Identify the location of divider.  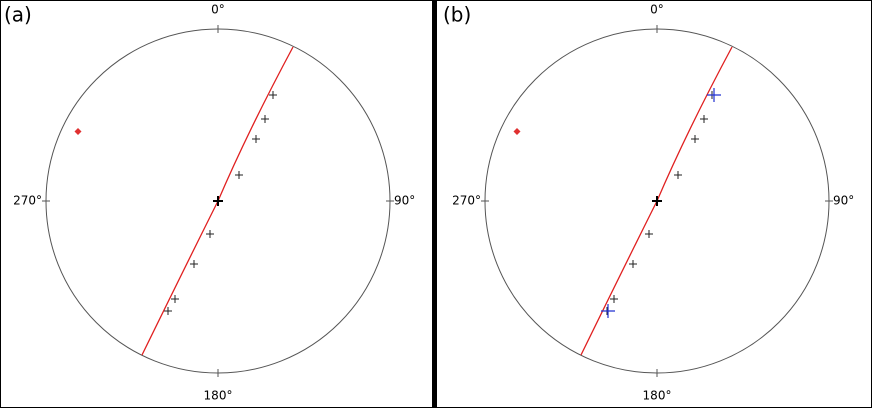
(434, 204).